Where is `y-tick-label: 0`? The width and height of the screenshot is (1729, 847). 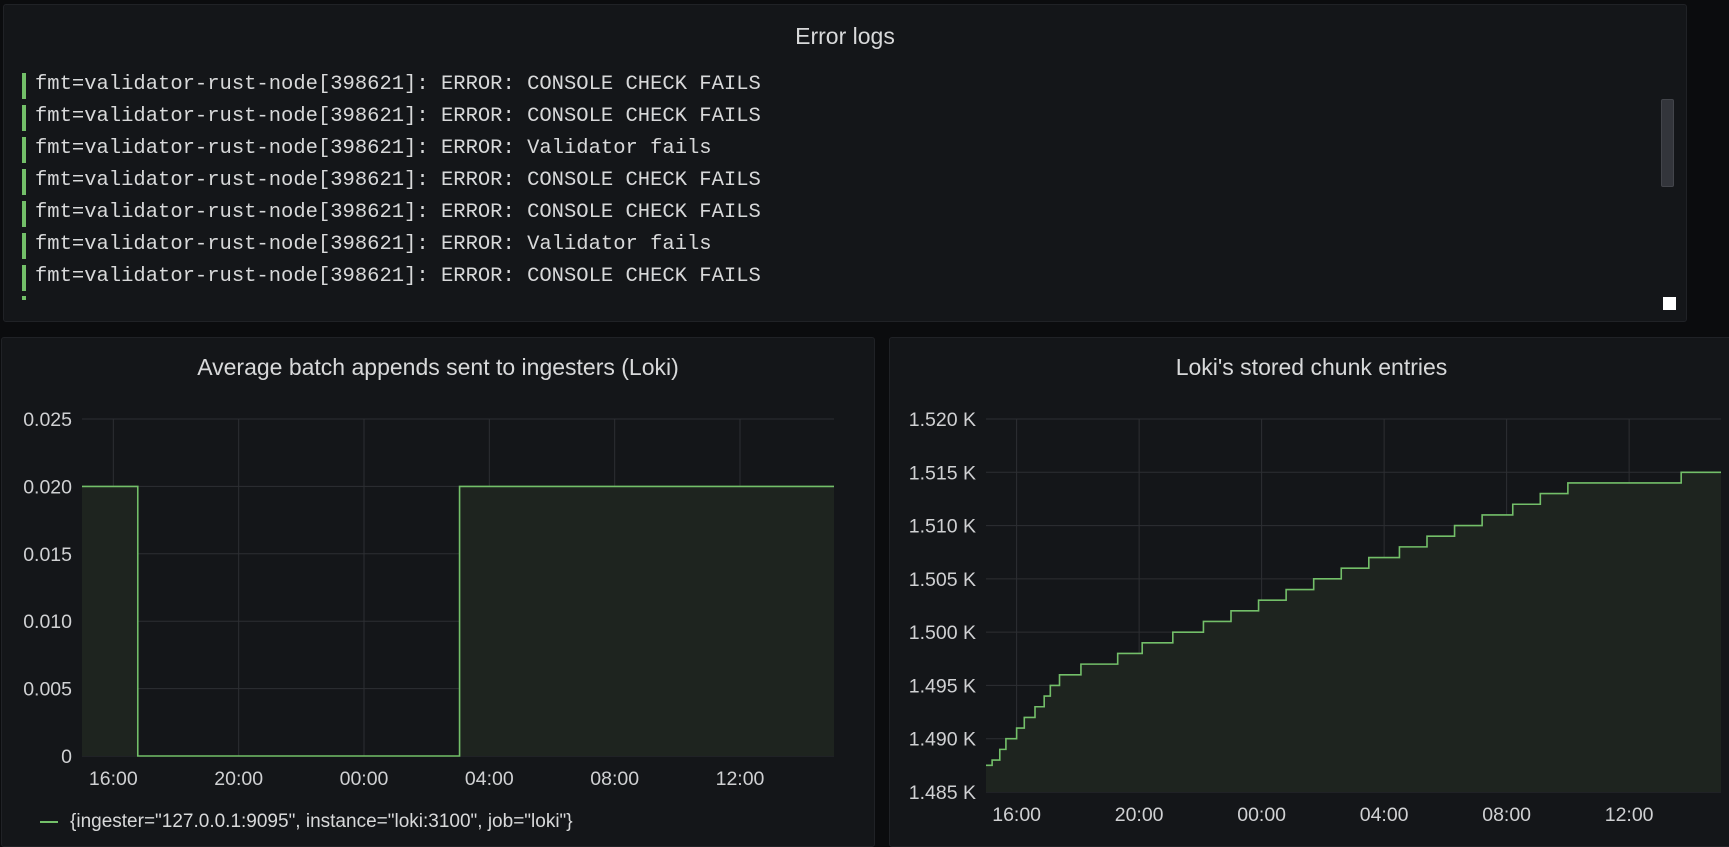
y-tick-label: 0 is located at coordinates (66, 757).